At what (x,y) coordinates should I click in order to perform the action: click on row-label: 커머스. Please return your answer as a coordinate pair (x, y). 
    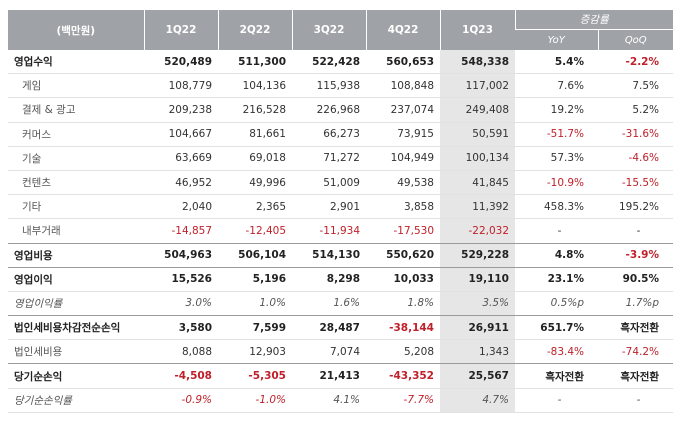
    Looking at the image, I should click on (36, 134).